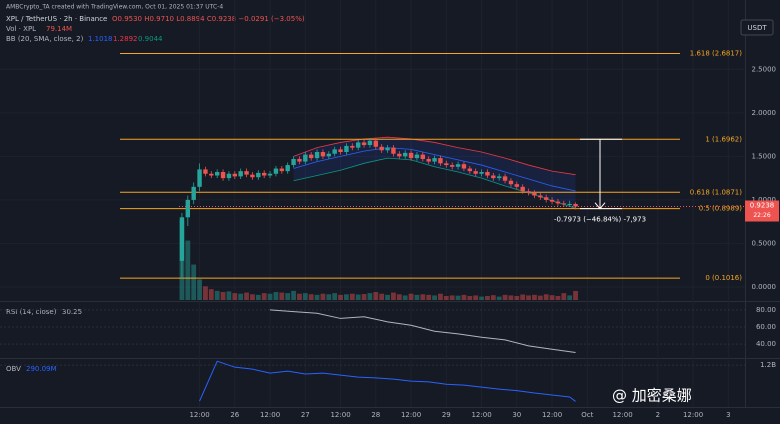 The width and height of the screenshot is (780, 424). I want to click on x-tick-label: 29, so click(446, 415).